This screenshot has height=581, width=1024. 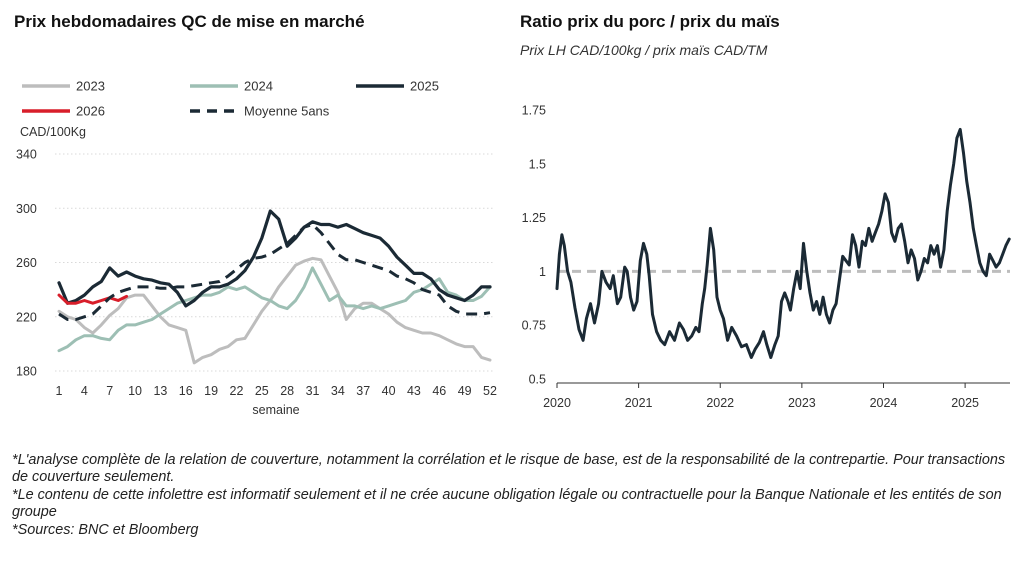 What do you see at coordinates (965, 403) in the screenshot?
I see `x-tick-label: 2025` at bounding box center [965, 403].